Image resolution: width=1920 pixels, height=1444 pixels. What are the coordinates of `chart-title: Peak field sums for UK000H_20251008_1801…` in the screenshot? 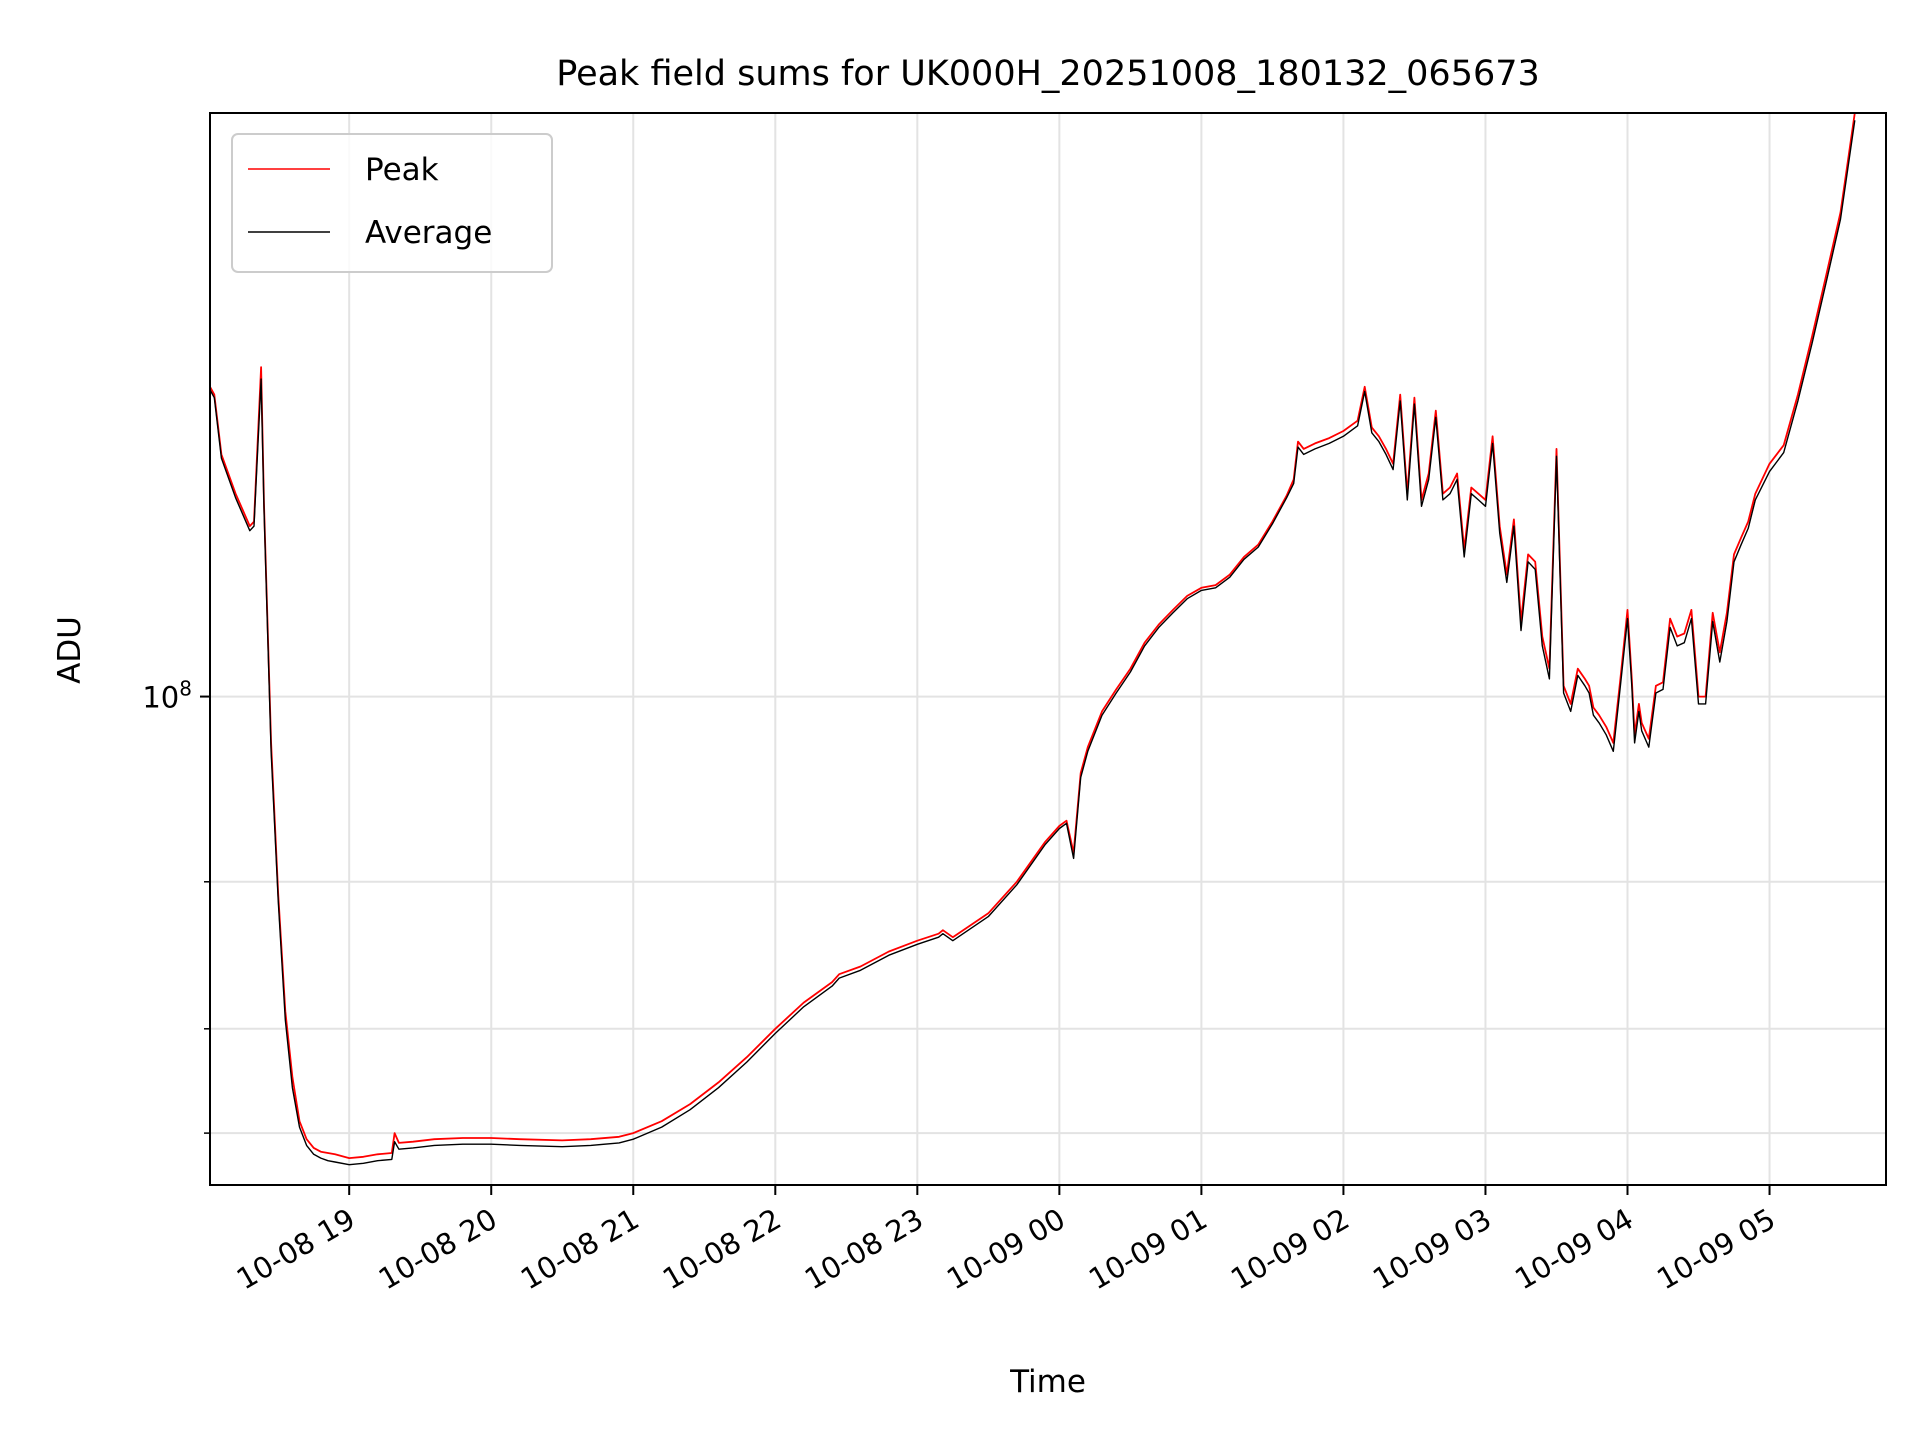 It's located at (1048, 74).